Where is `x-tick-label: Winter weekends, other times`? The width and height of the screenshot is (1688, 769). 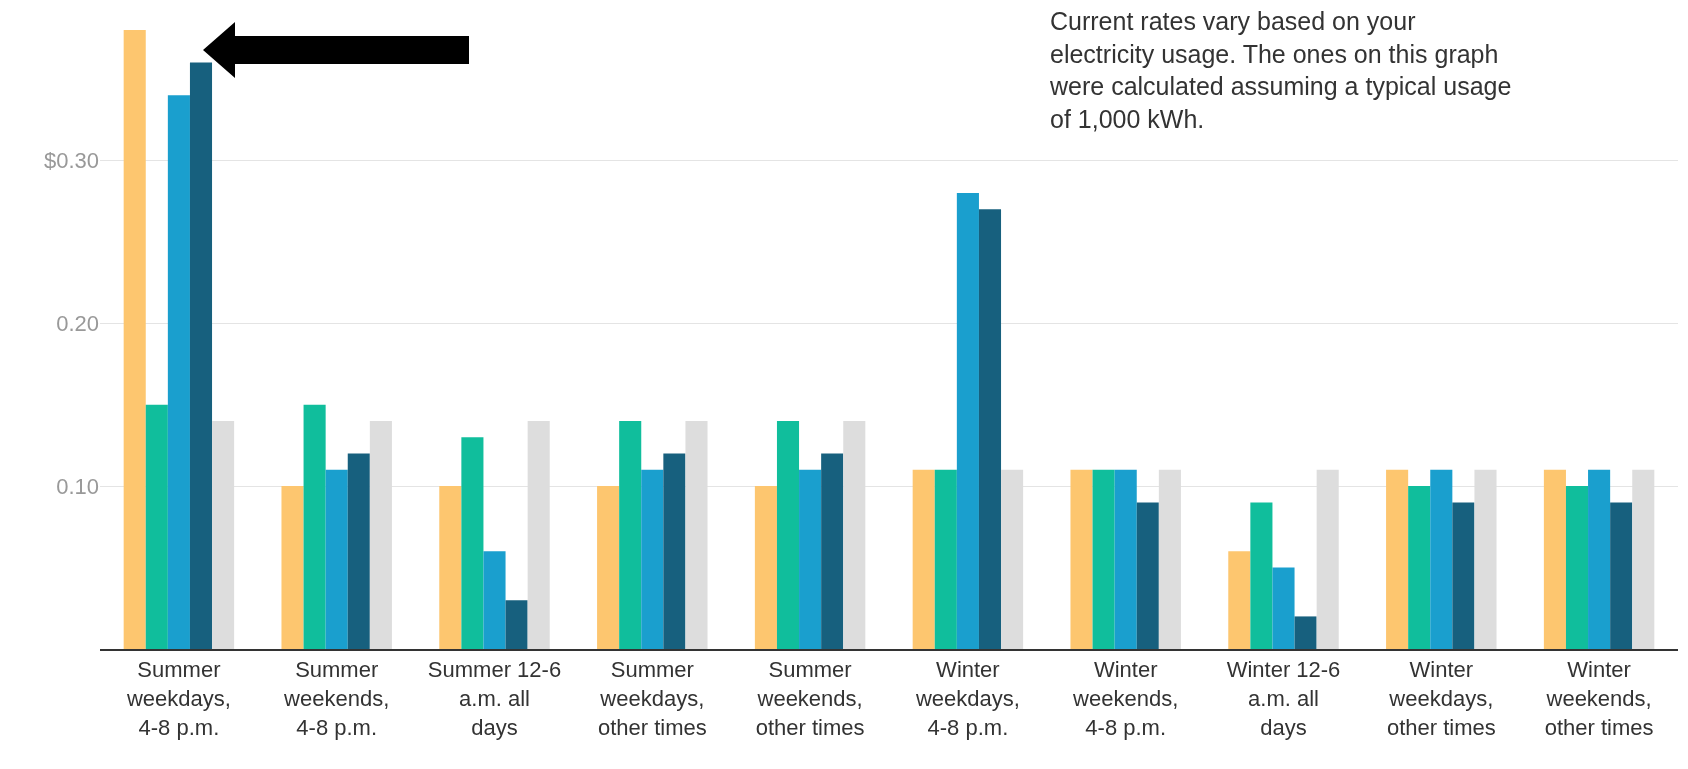 x-tick-label: Winter weekends, other times is located at coordinates (1599, 698).